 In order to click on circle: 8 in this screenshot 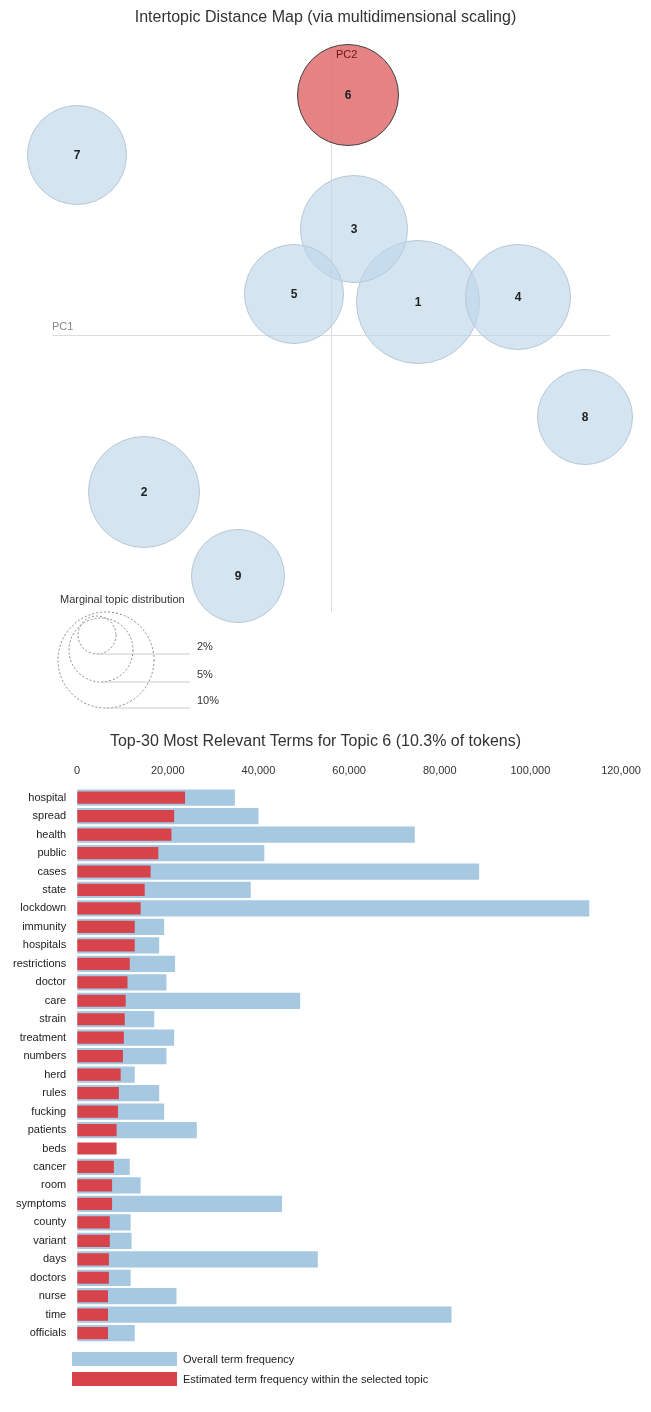, I will do `click(585, 417)`.